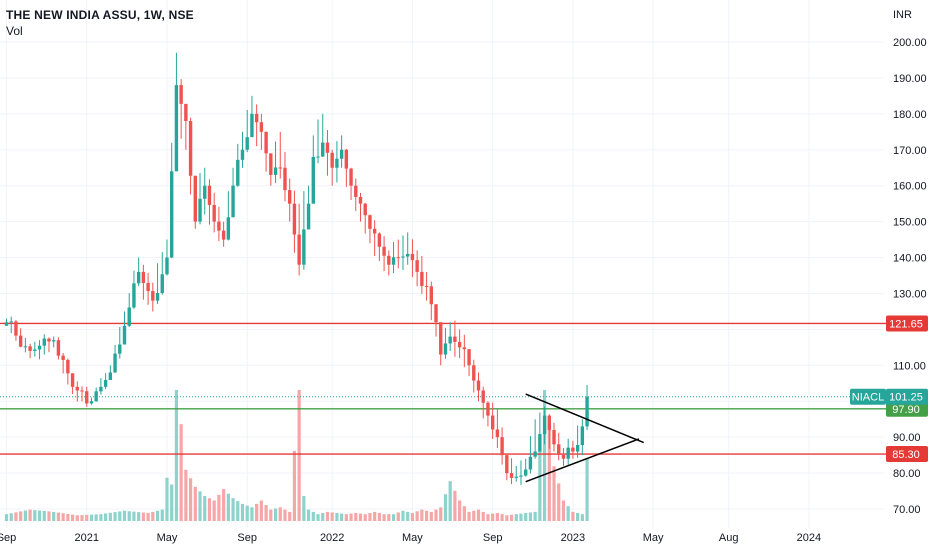 The height and width of the screenshot is (550, 932). I want to click on volume-series, so click(296, 455).